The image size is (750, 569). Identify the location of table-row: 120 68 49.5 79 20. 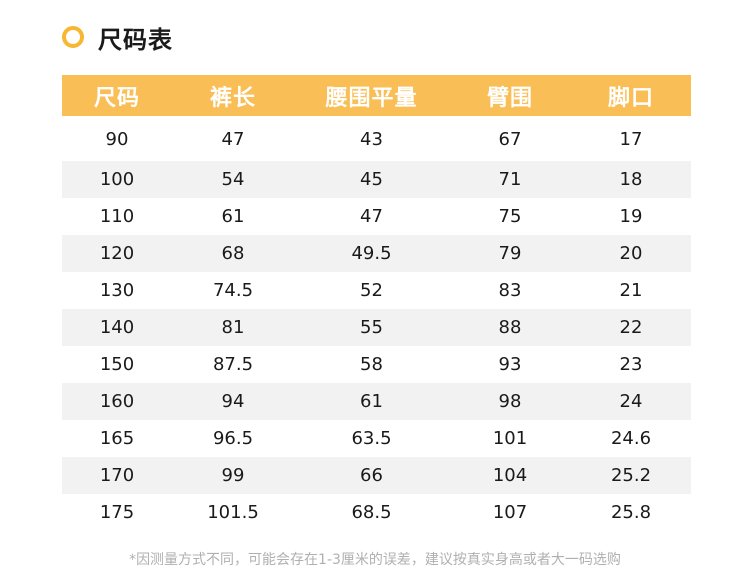
(376, 253).